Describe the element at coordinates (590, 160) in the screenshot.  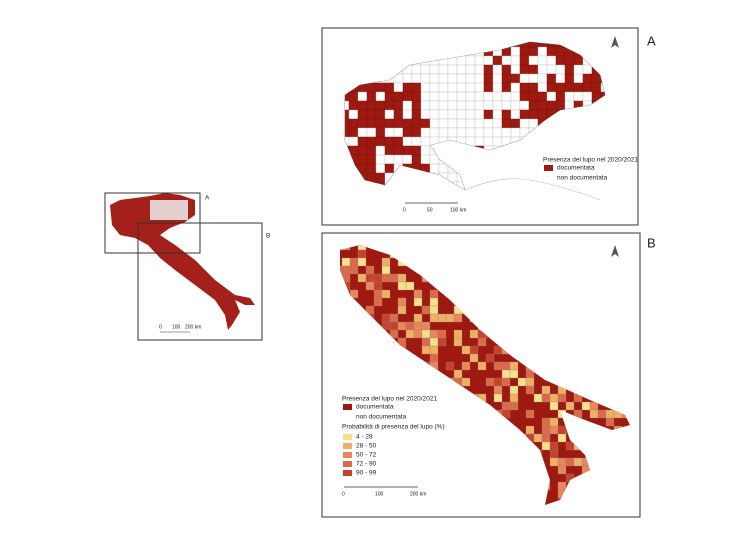
I see `legend-title: Presenza del lupo nel 2020/2021` at that location.